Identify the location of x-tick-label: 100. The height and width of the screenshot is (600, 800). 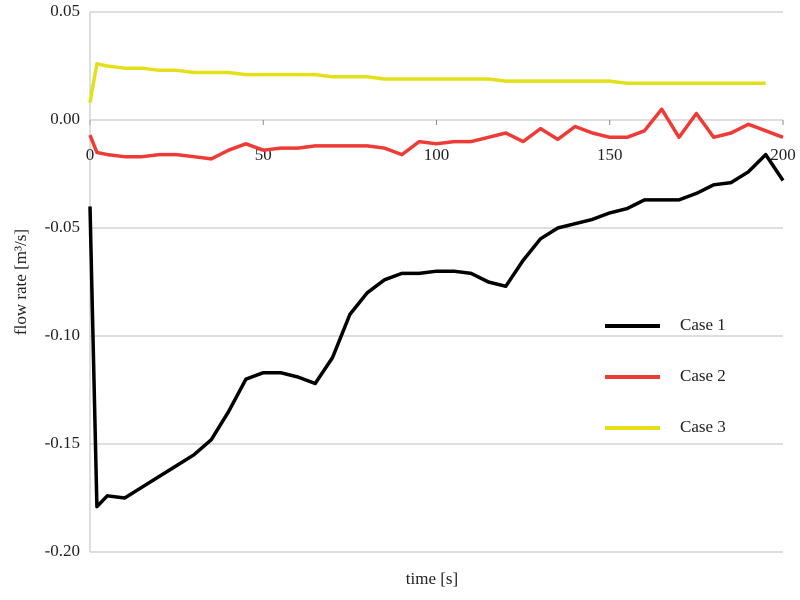
(437, 154).